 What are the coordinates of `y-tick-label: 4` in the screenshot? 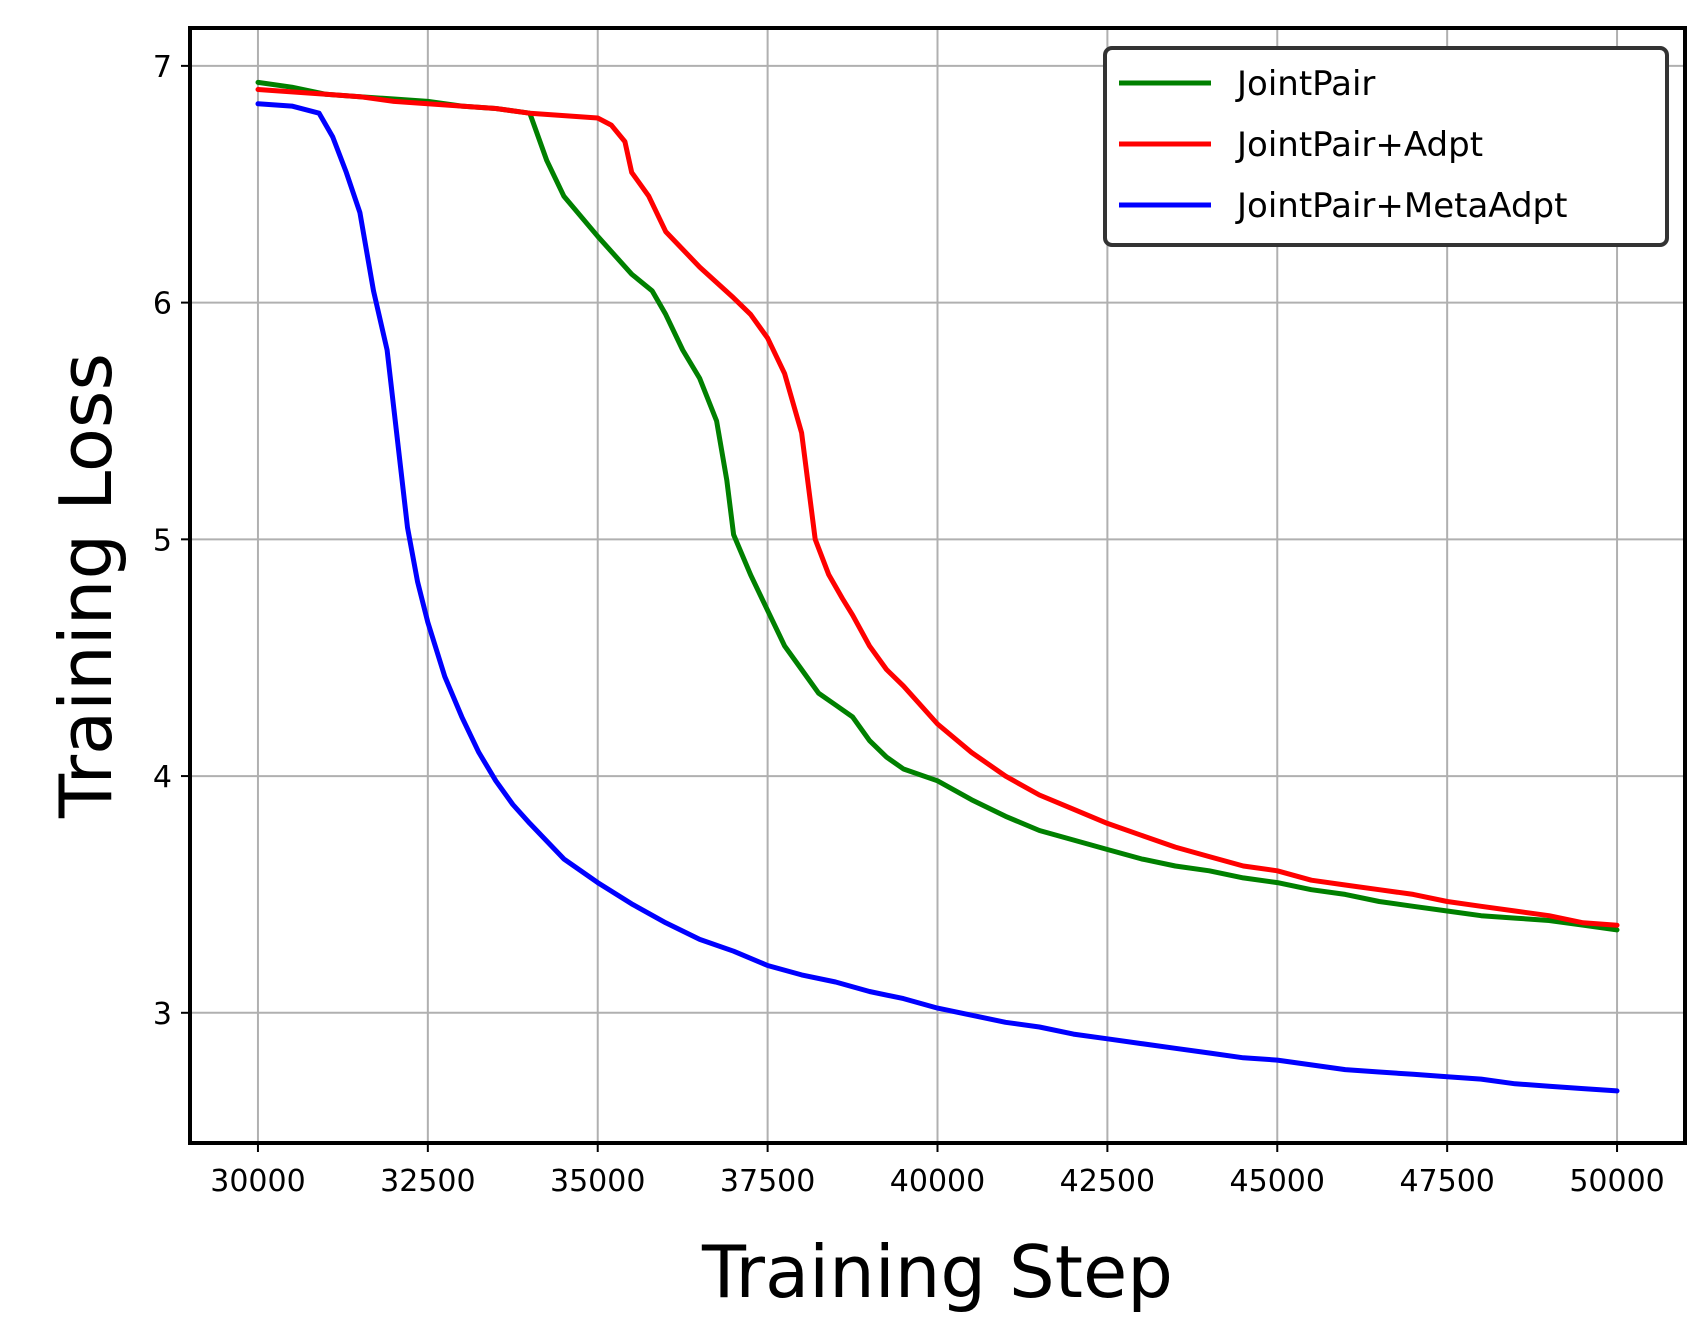 It's located at (162, 777).